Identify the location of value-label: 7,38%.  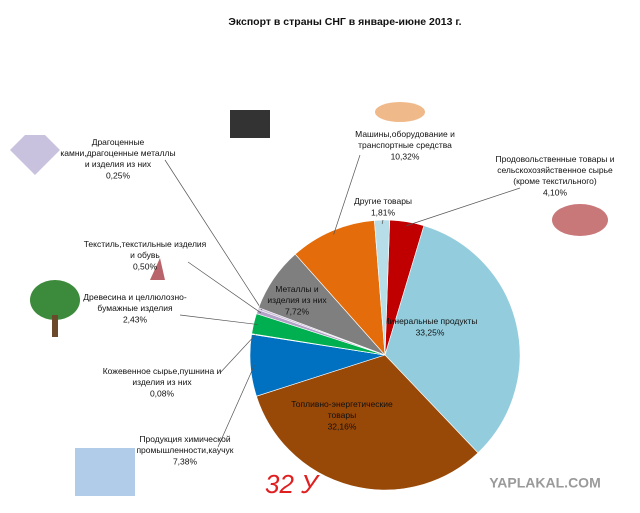
(185, 461).